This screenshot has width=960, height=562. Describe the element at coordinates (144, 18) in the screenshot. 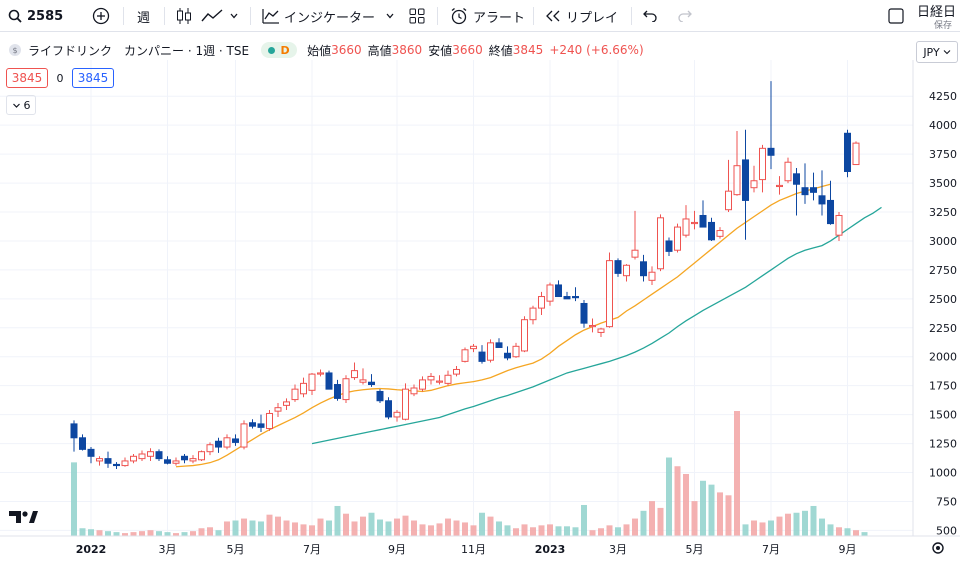

I see `interval-button: 週` at that location.